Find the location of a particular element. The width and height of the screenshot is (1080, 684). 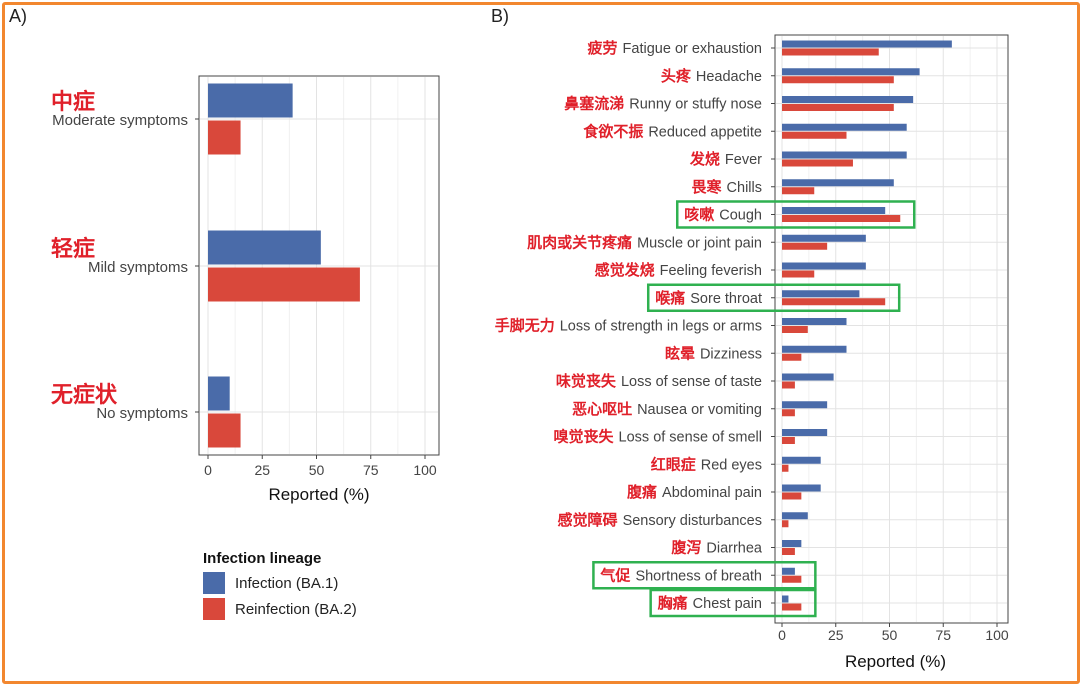

panel-b-category-label-zh: 鼻塞流涕 is located at coordinates (594, 104).